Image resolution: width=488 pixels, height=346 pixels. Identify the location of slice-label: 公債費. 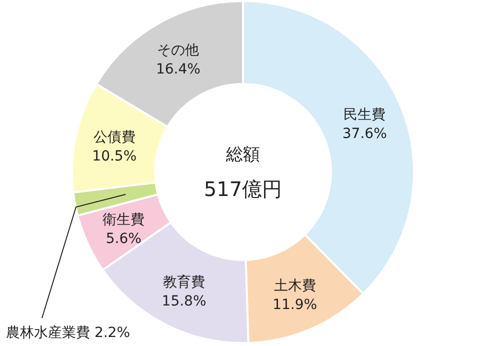
(114, 138).